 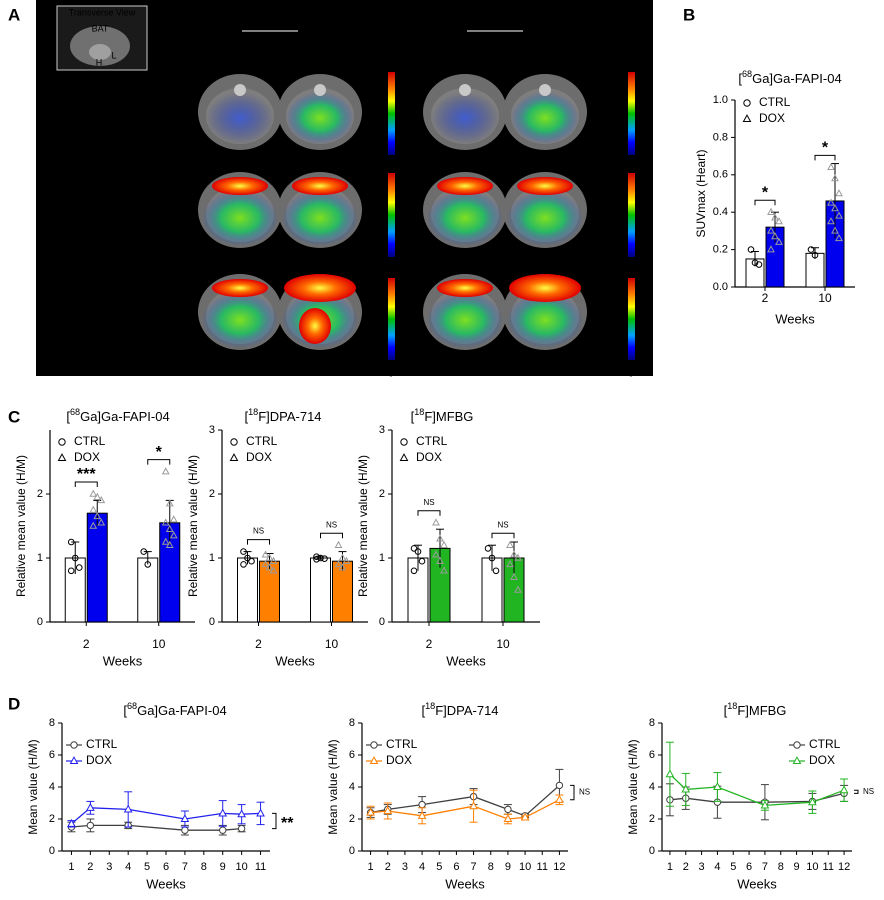 What do you see at coordinates (282, 415) in the screenshot?
I see `chart-title: [18F]DPA-714` at bounding box center [282, 415].